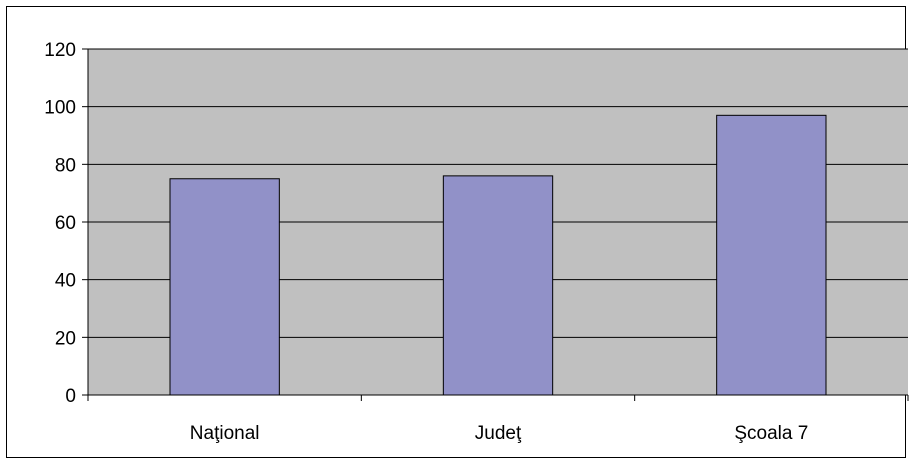 This screenshot has height=462, width=913. I want to click on y-tick-labels: 0 20 40 60 80 100 120, so click(60, 223).